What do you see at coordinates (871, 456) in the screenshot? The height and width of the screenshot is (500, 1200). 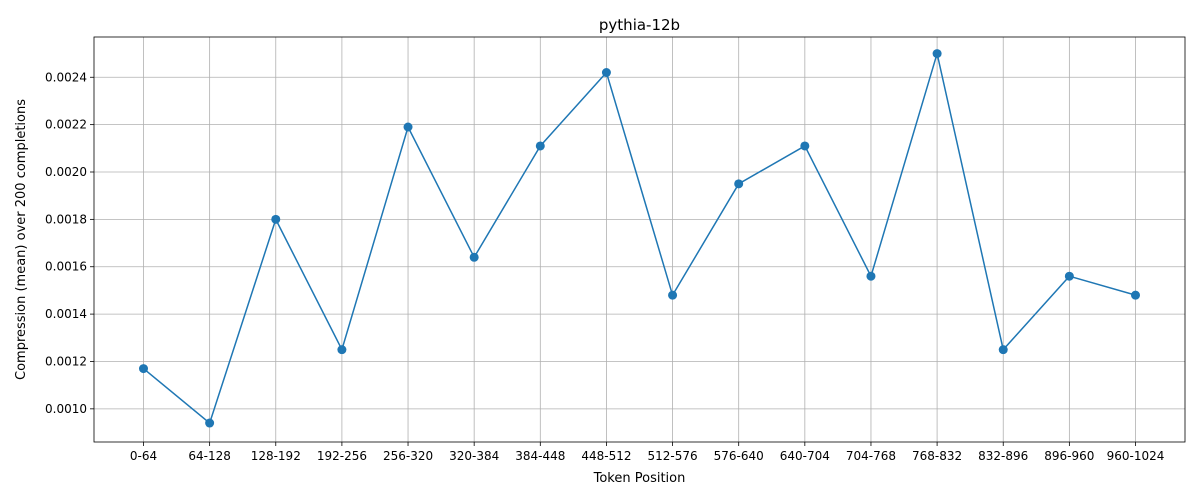 I see `x-tick-label: 704-768` at bounding box center [871, 456].